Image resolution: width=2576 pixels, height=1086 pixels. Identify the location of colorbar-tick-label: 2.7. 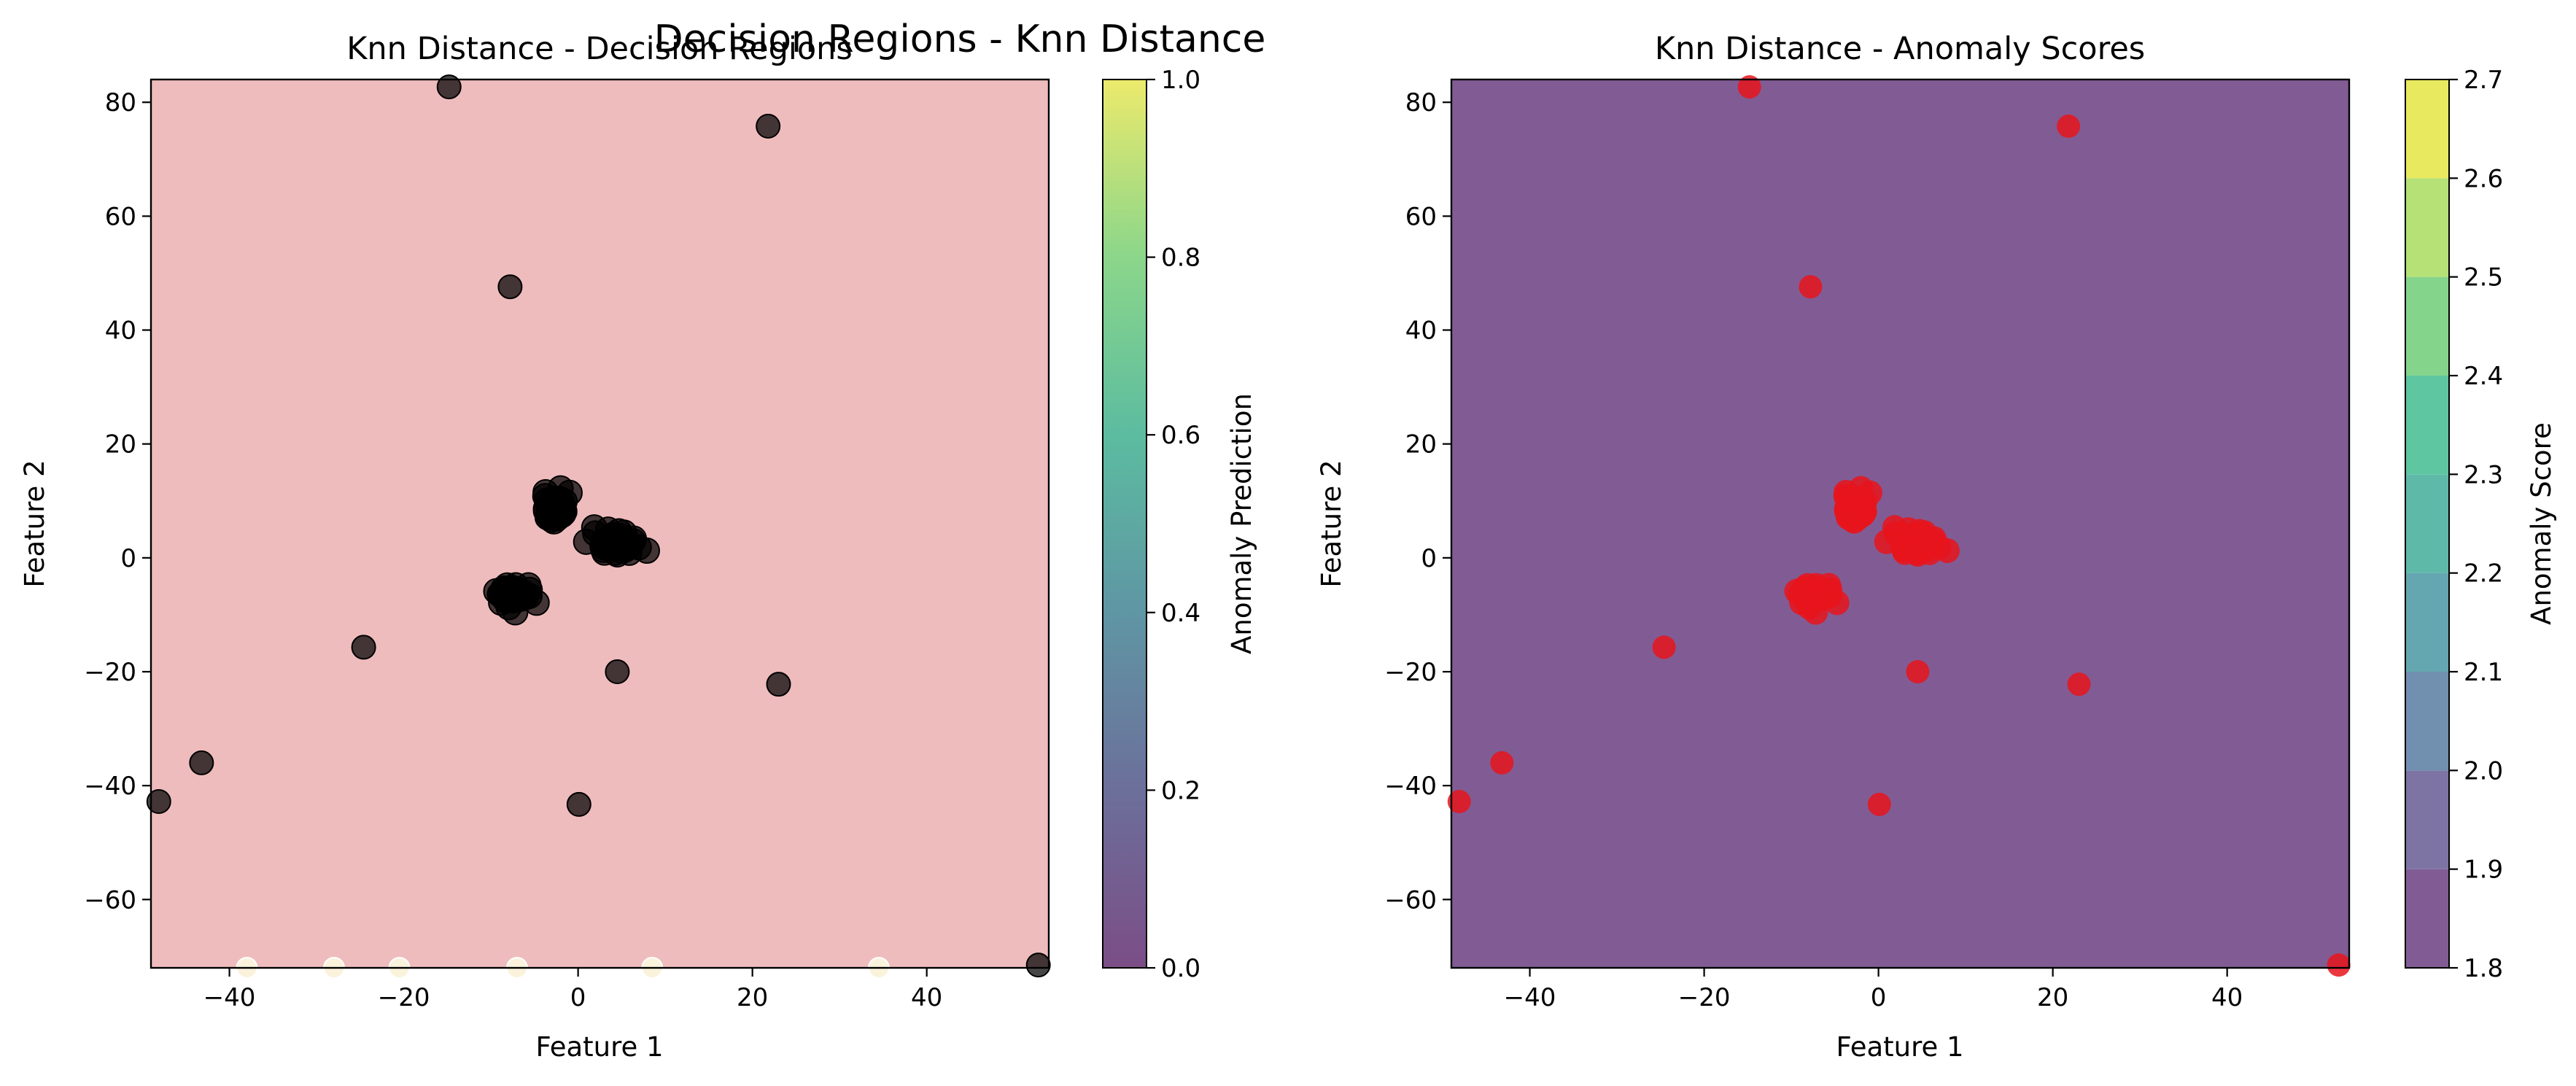
(2483, 80).